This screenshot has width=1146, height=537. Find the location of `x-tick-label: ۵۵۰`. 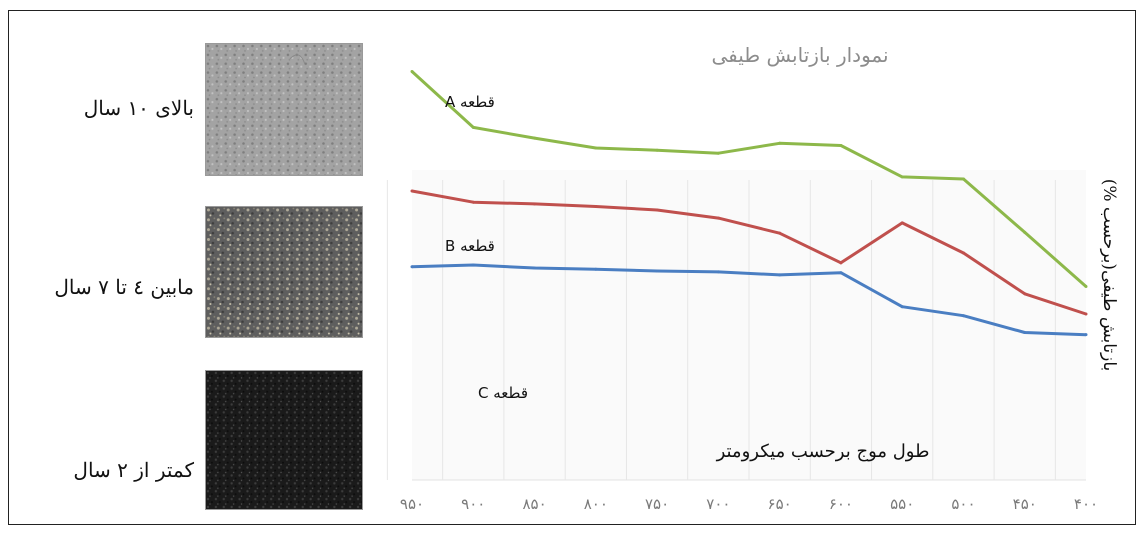

x-tick-label: ۵۵۰ is located at coordinates (902, 504).